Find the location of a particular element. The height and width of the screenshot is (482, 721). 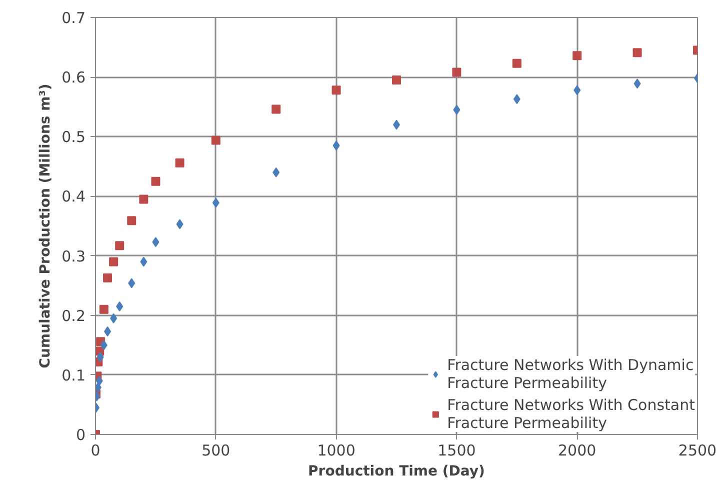

x-axis-title: Production Time (Day) is located at coordinates (396, 472).